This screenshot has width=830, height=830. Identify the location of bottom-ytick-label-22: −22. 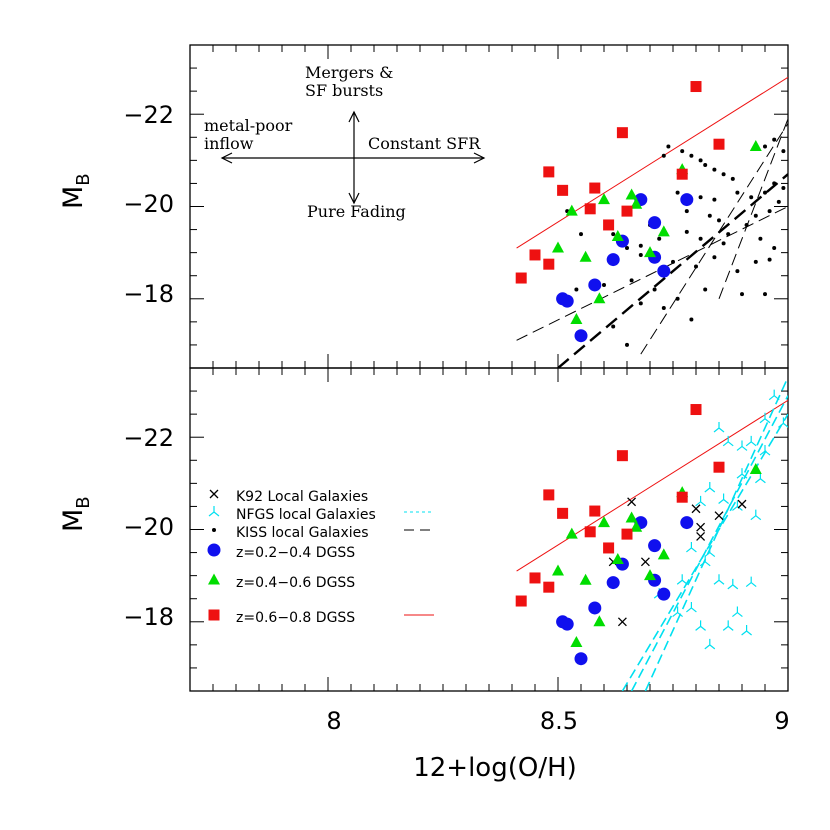
(148, 438).